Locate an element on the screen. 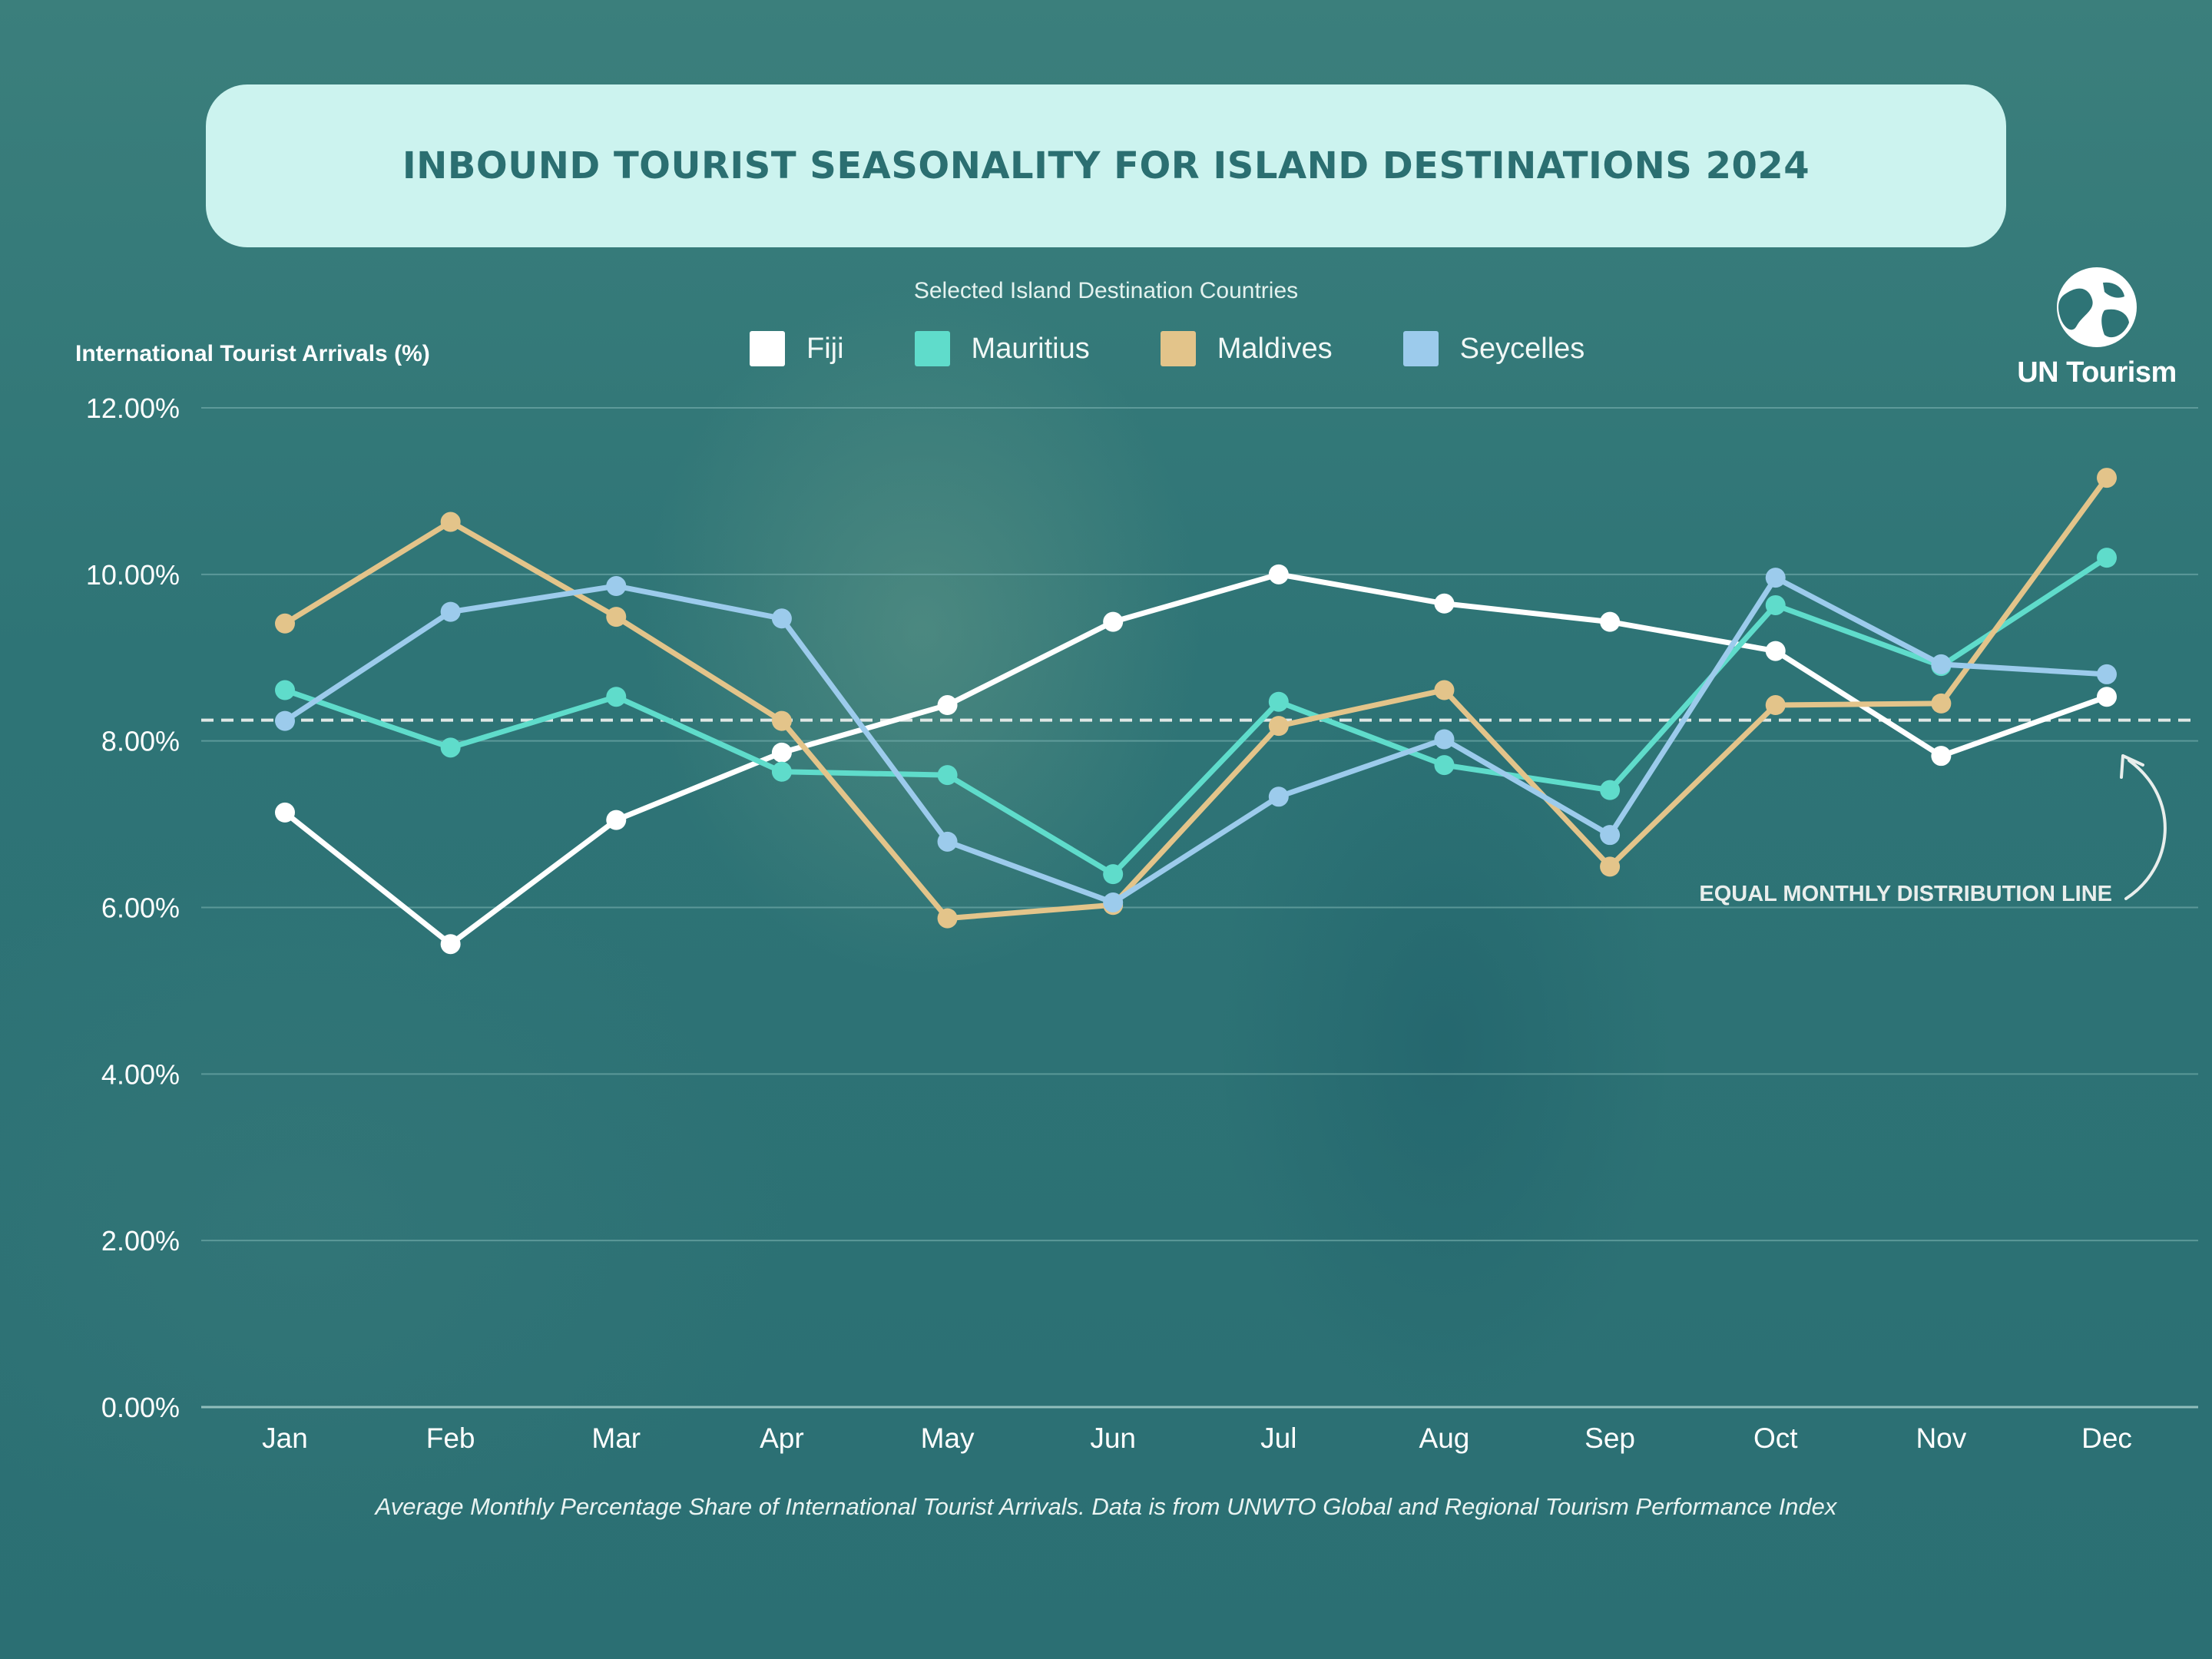 This screenshot has height=1659, width=2212. legend: Fiji Mauritius Maldives Seycelles is located at coordinates (1202, 349).